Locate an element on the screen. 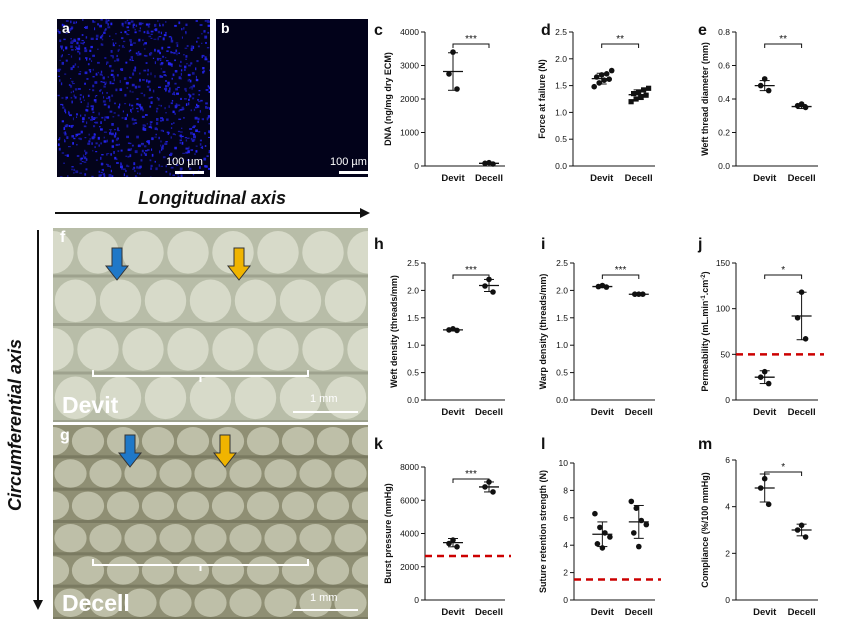 Image resolution: width=866 pixels, height=625 pixels. y-axis-label: Burst pressure (mmHg) is located at coordinates (388, 533).